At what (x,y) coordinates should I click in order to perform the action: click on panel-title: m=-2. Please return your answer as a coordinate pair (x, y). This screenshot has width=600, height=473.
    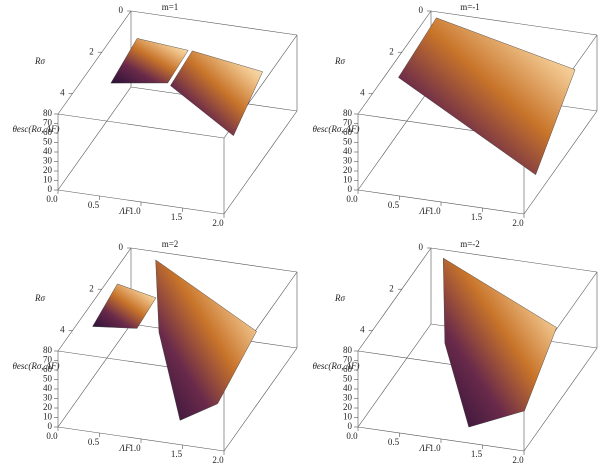
    Looking at the image, I should click on (470, 244).